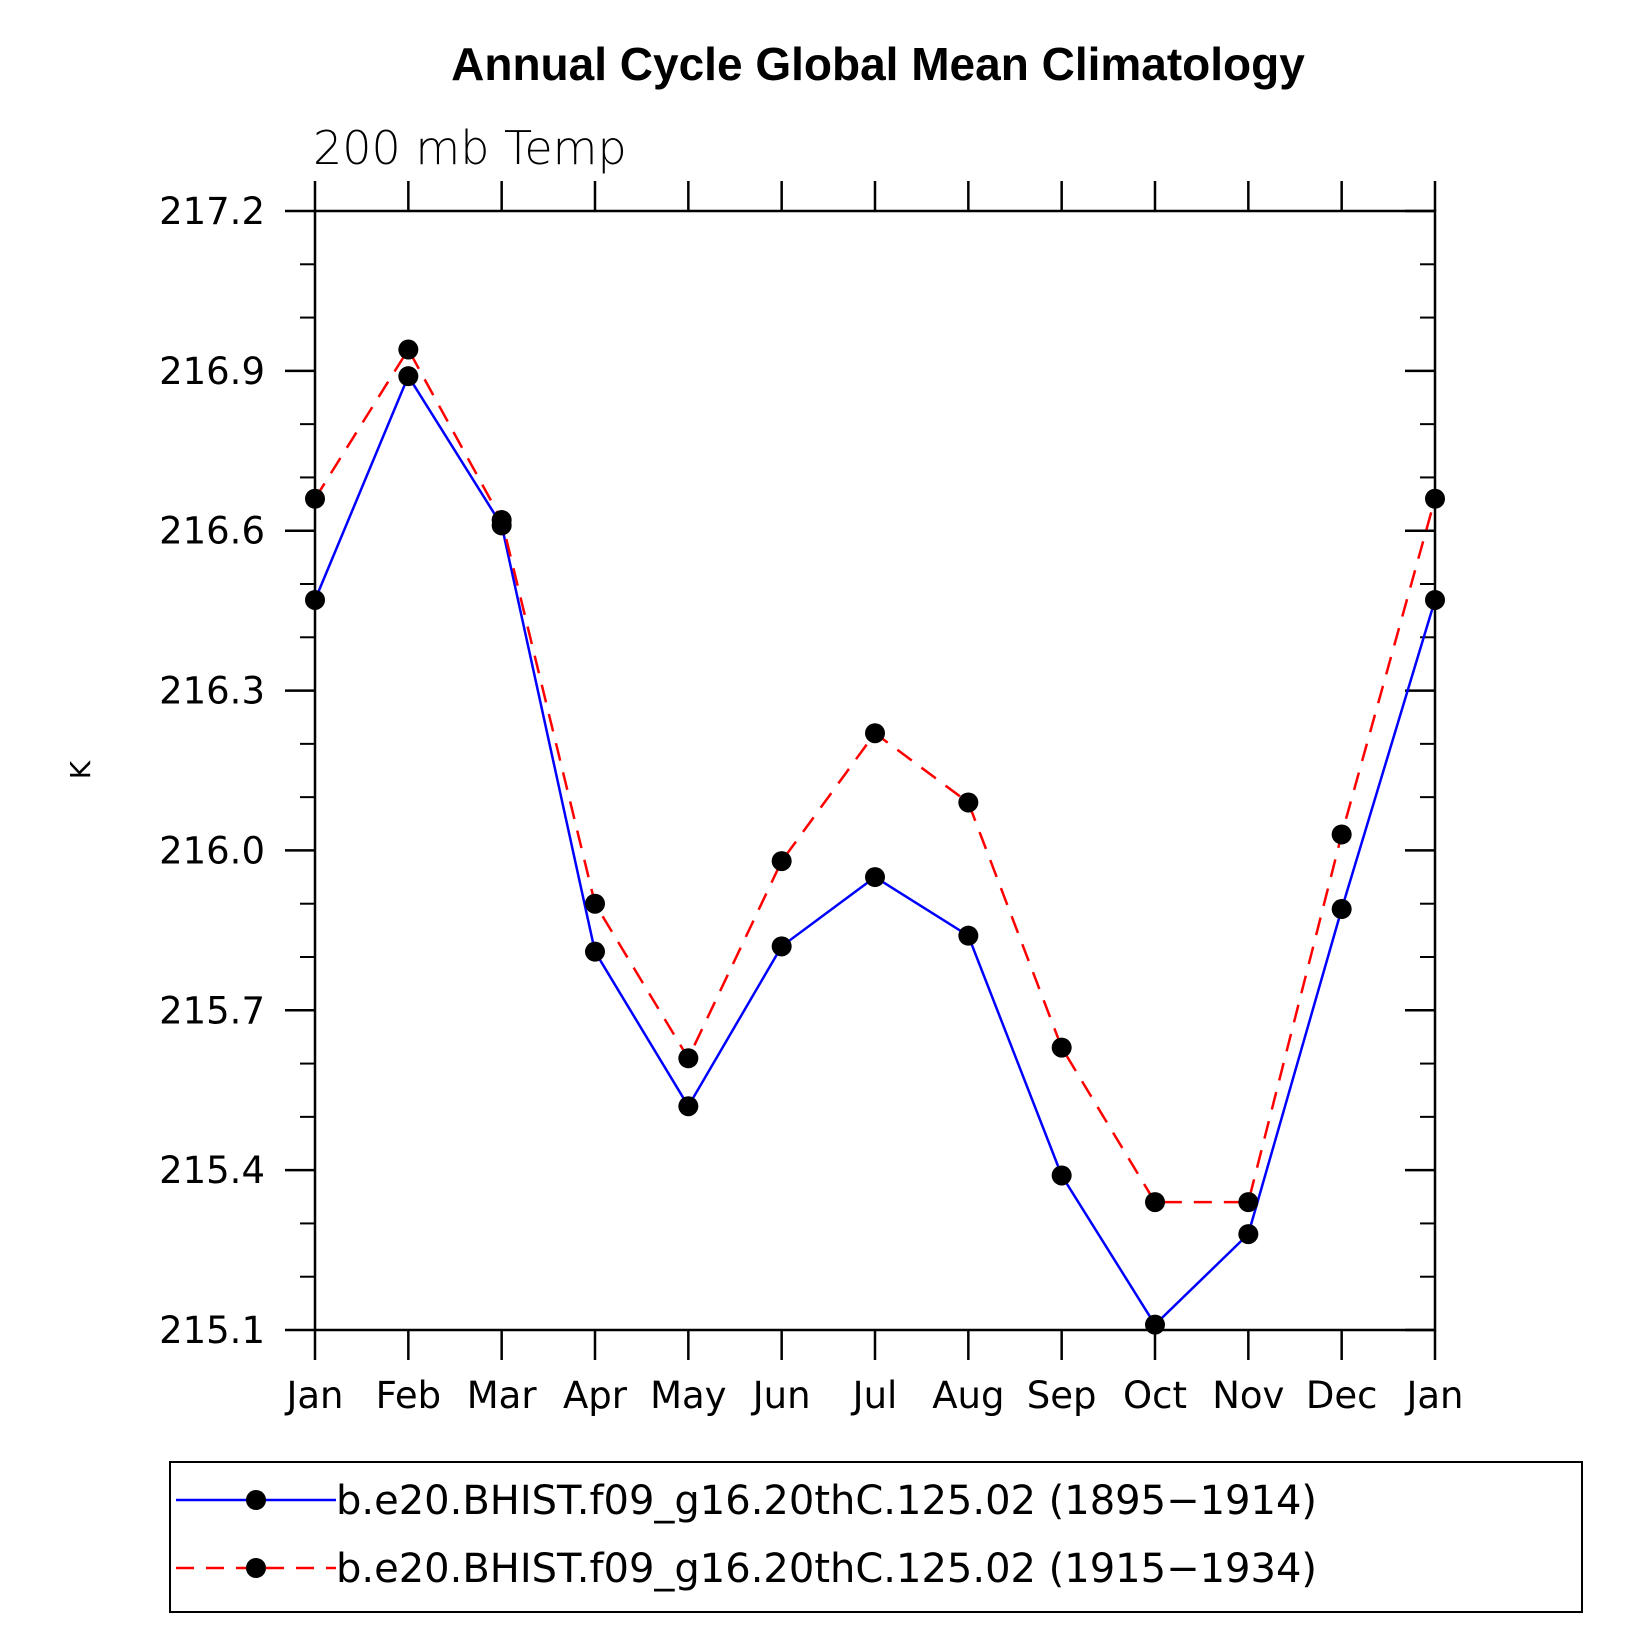 Image resolution: width=1630 pixels, height=1630 pixels. I want to click on x-tick-label: Jul, so click(874, 1395).